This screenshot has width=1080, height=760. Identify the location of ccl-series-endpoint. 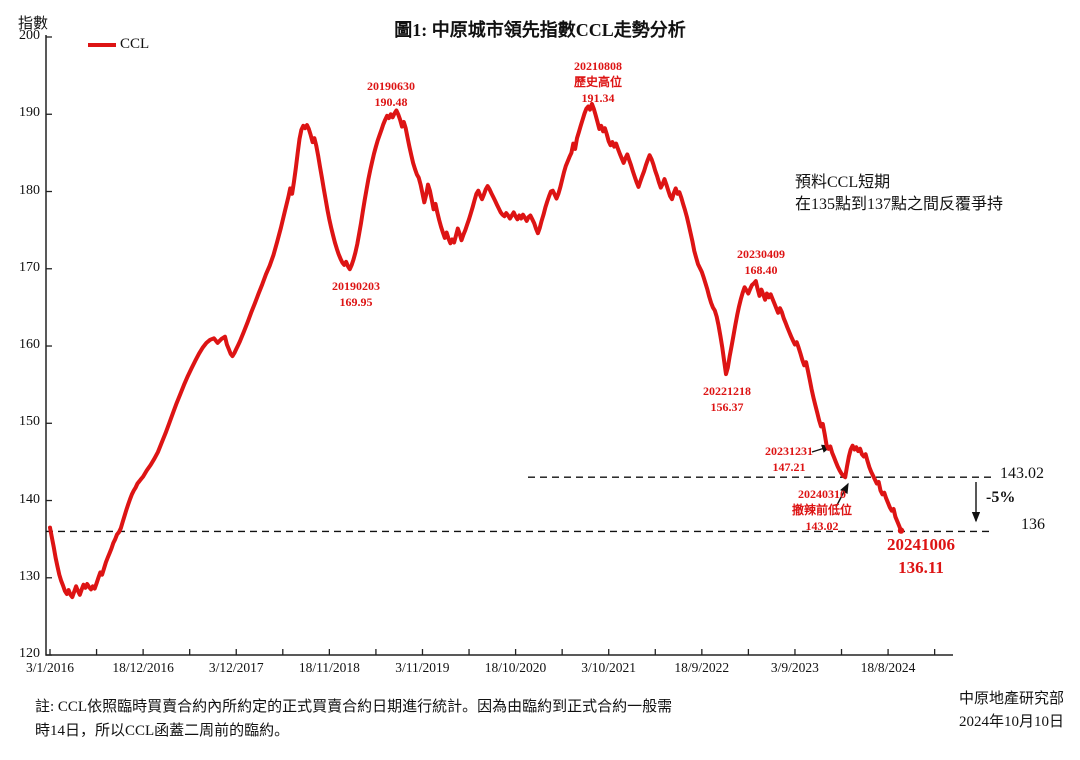
(901, 530).